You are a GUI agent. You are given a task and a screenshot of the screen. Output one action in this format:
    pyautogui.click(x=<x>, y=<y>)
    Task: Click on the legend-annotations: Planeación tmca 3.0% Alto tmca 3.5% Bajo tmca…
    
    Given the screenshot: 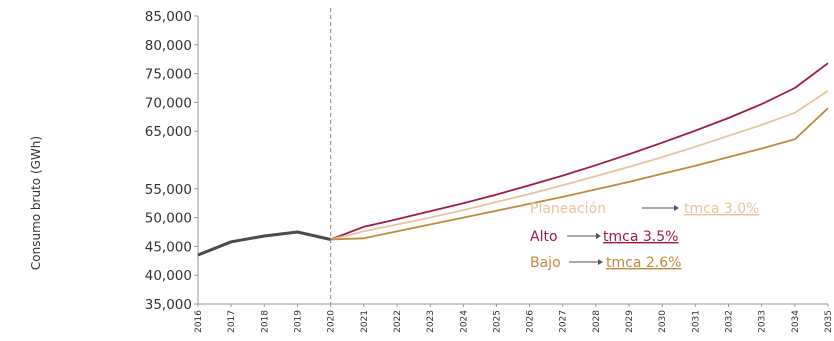 What is the action you would take?
    pyautogui.click(x=644, y=236)
    